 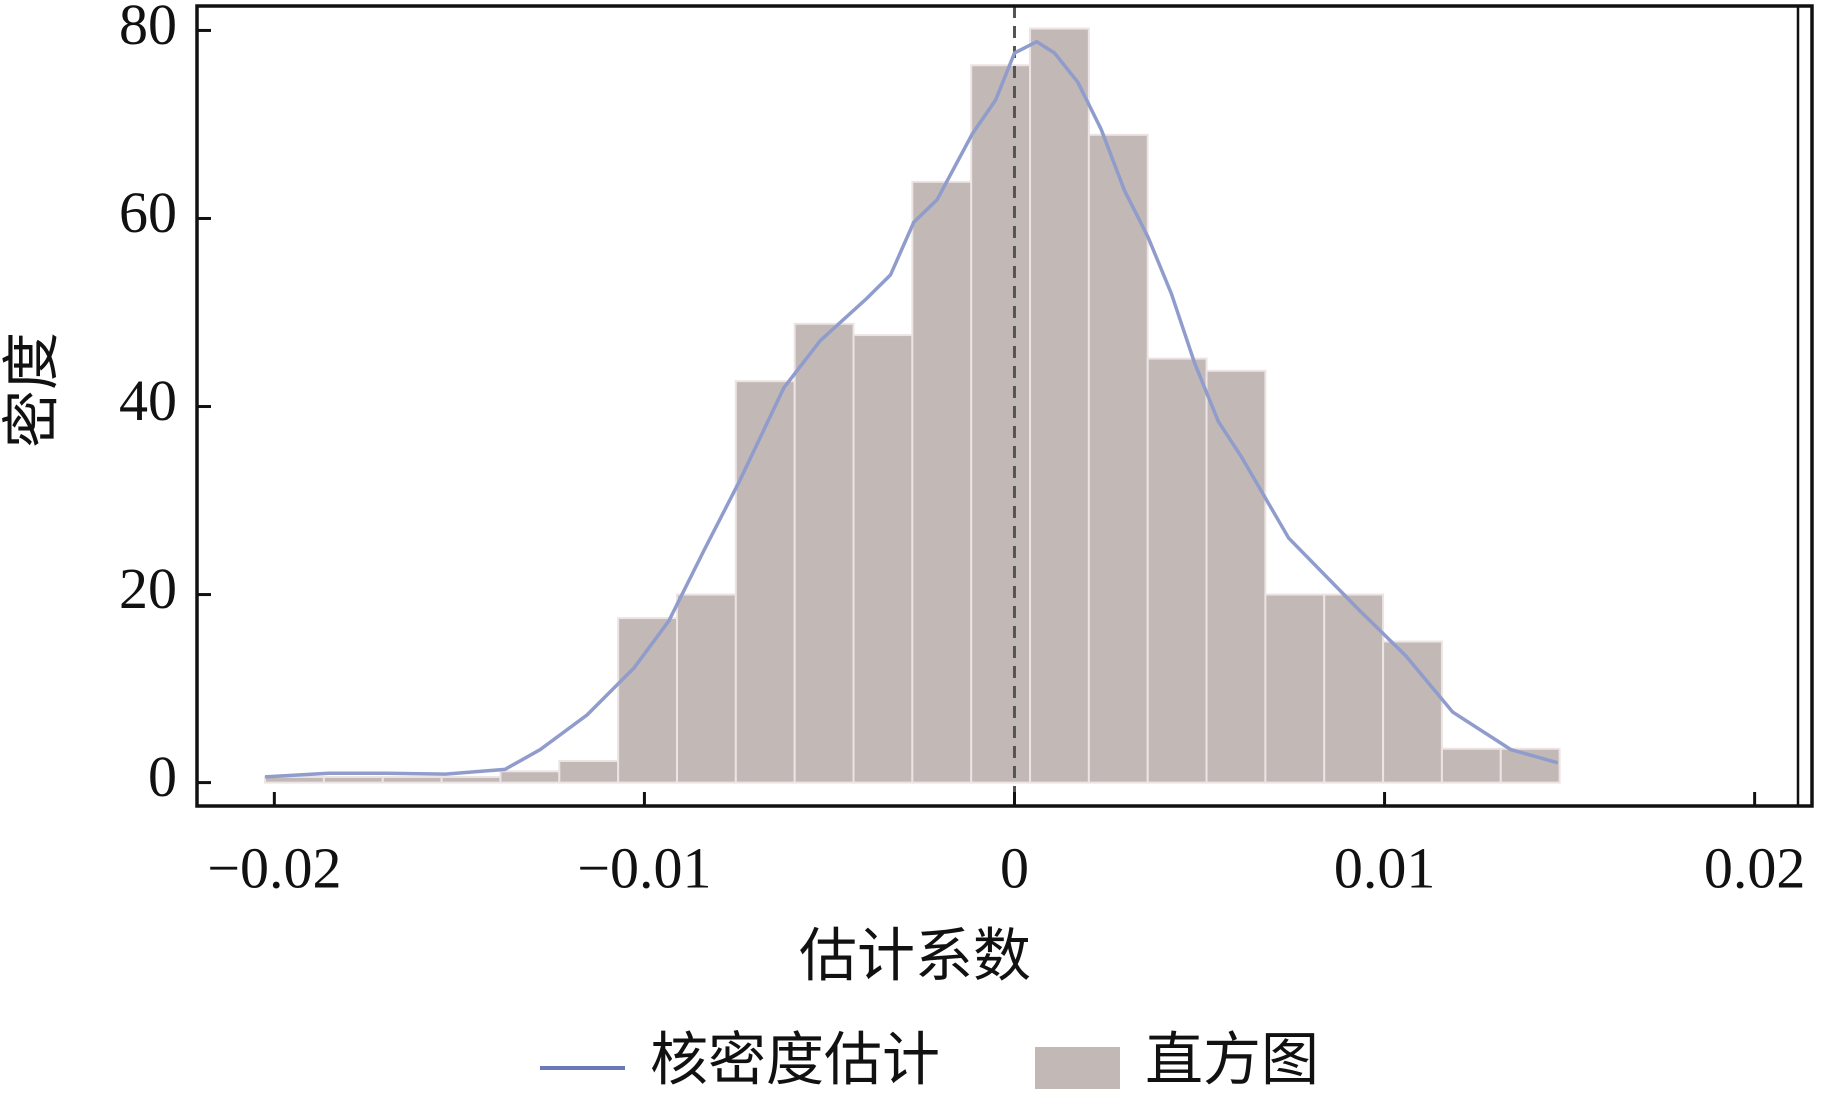 I want to click on x-tick-label: 0, so click(x=1014, y=867).